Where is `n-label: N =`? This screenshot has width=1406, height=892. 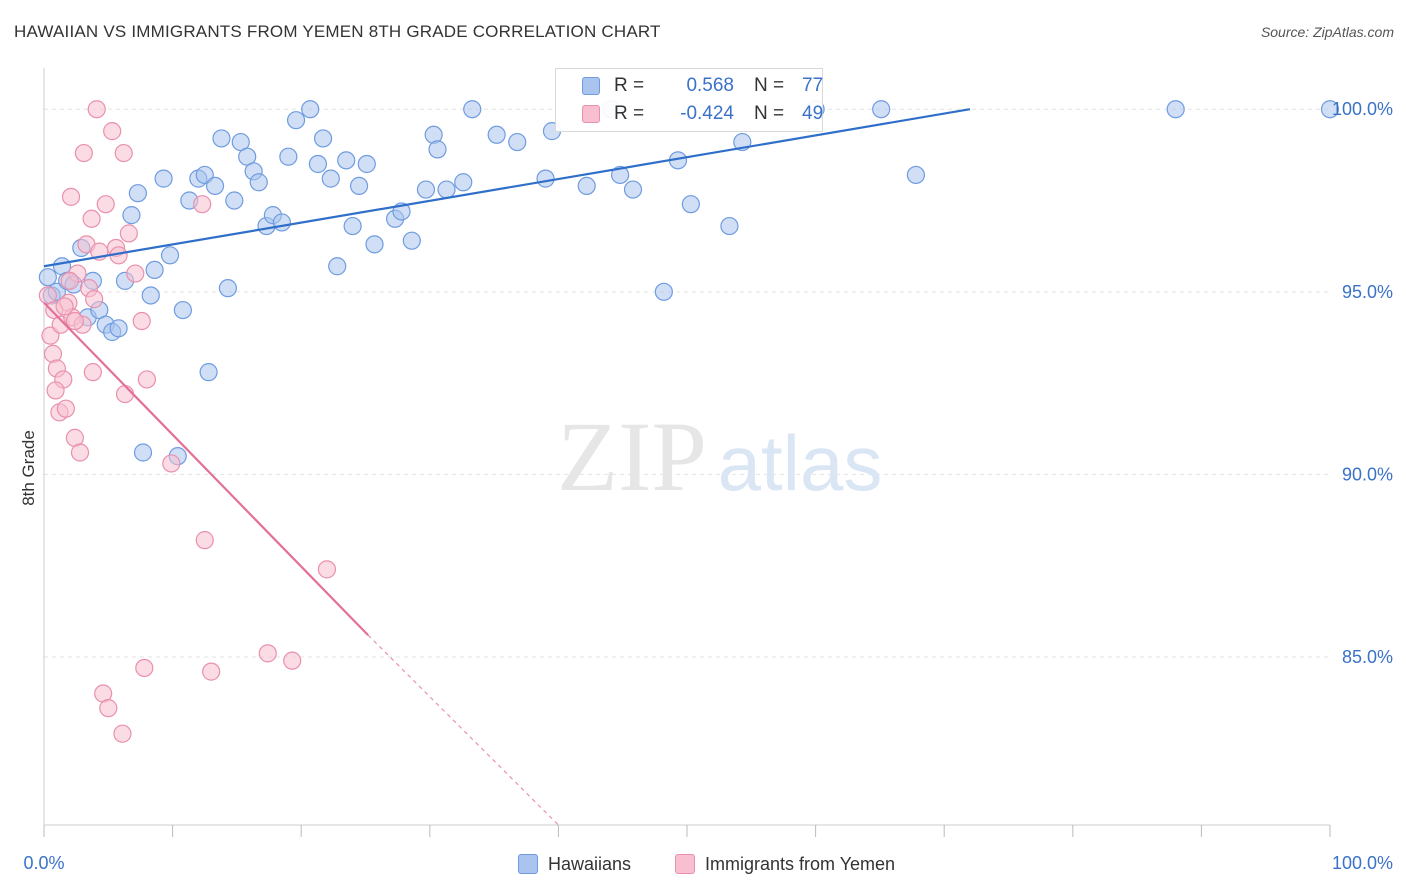
n-label: N = is located at coordinates (769, 113).